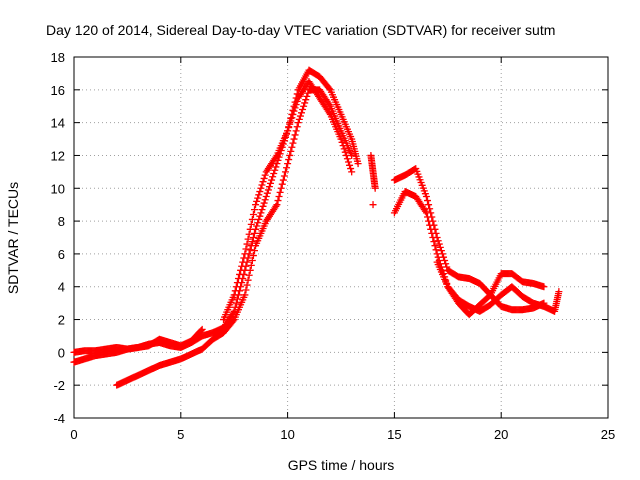  What do you see at coordinates (61, 221) in the screenshot?
I see `y-tick-label: 8` at bounding box center [61, 221].